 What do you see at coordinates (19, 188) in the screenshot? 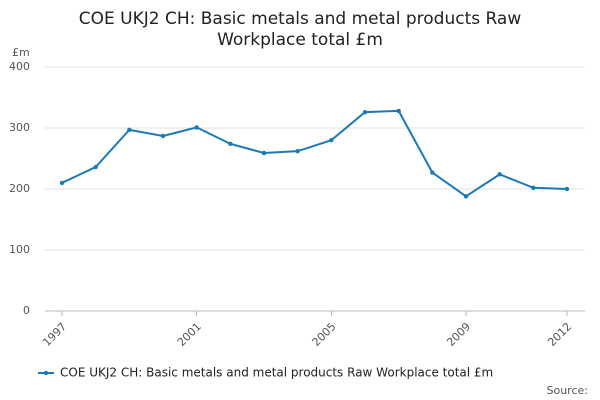
I see `y-tick-label: 200` at bounding box center [19, 188].